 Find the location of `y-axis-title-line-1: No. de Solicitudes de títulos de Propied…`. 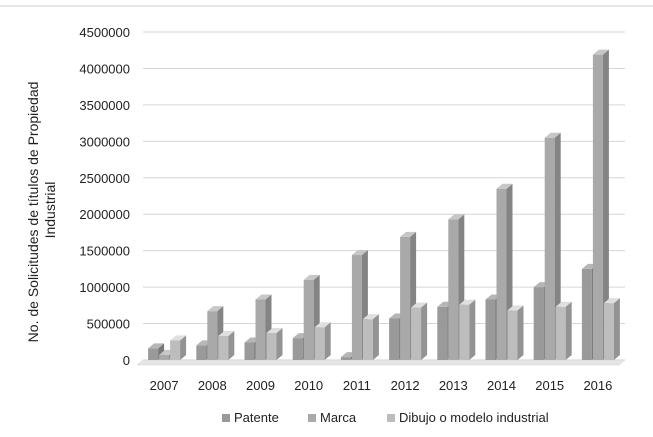

y-axis-title-line-1: No. de Solicitudes de títulos de Propied… is located at coordinates (33, 212).